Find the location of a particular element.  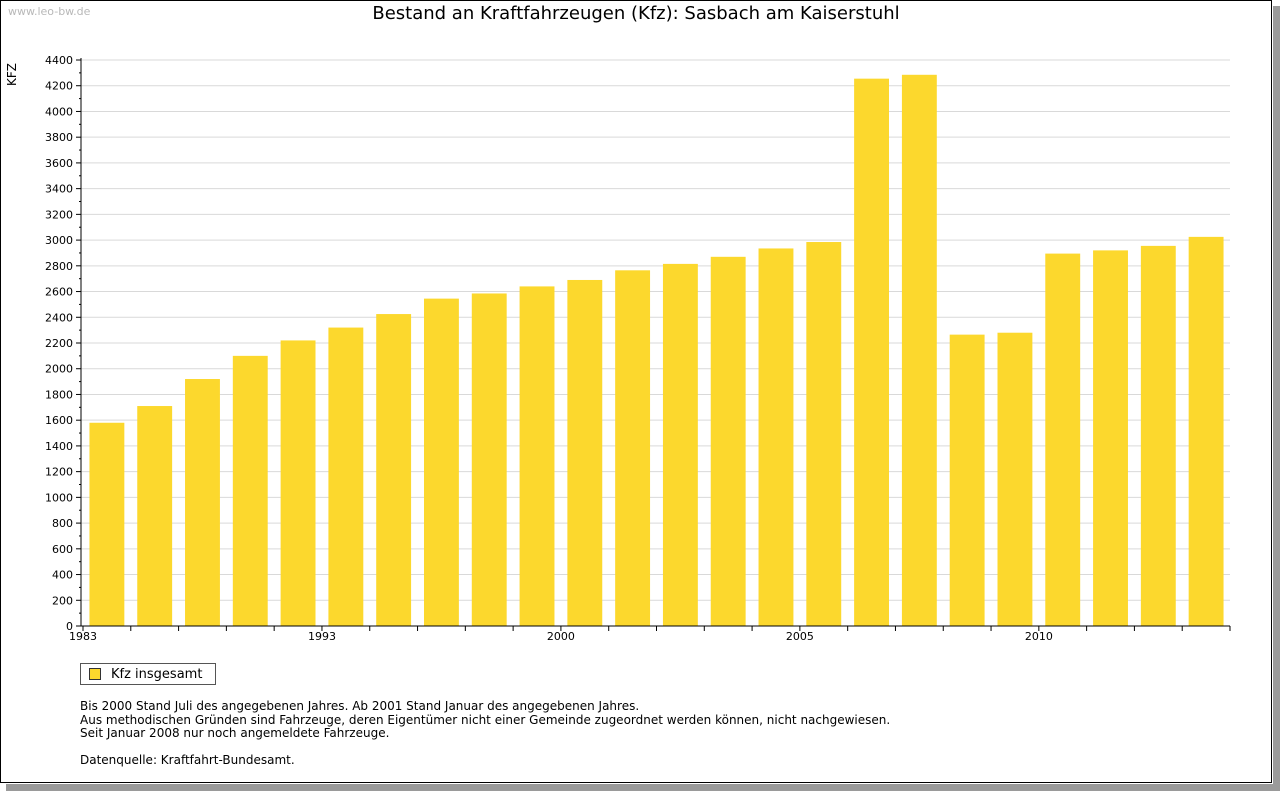

y-tick-label: 3800 is located at coordinates (59, 137).